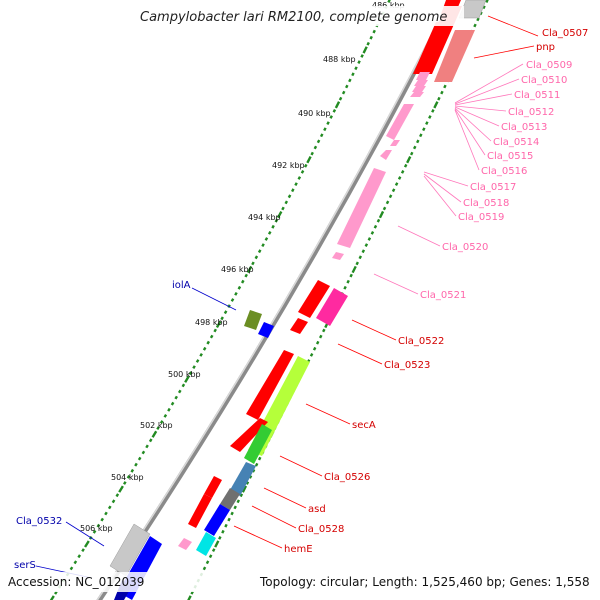 This screenshot has width=600, height=600. Describe the element at coordinates (213, 487) in the screenshot. I see `feature-red-pair-a` at that location.